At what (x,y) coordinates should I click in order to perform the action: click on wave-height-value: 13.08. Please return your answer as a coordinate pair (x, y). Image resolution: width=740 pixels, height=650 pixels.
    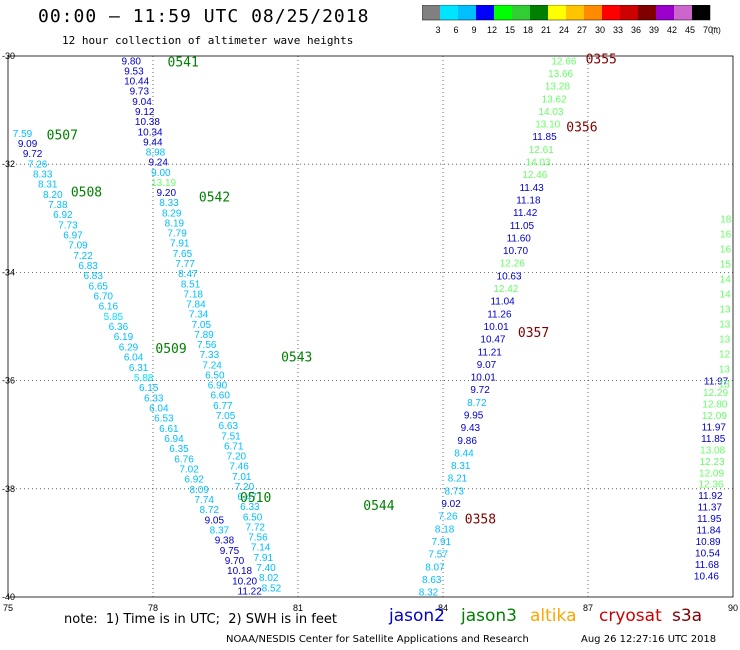
    Looking at the image, I should click on (712, 450).